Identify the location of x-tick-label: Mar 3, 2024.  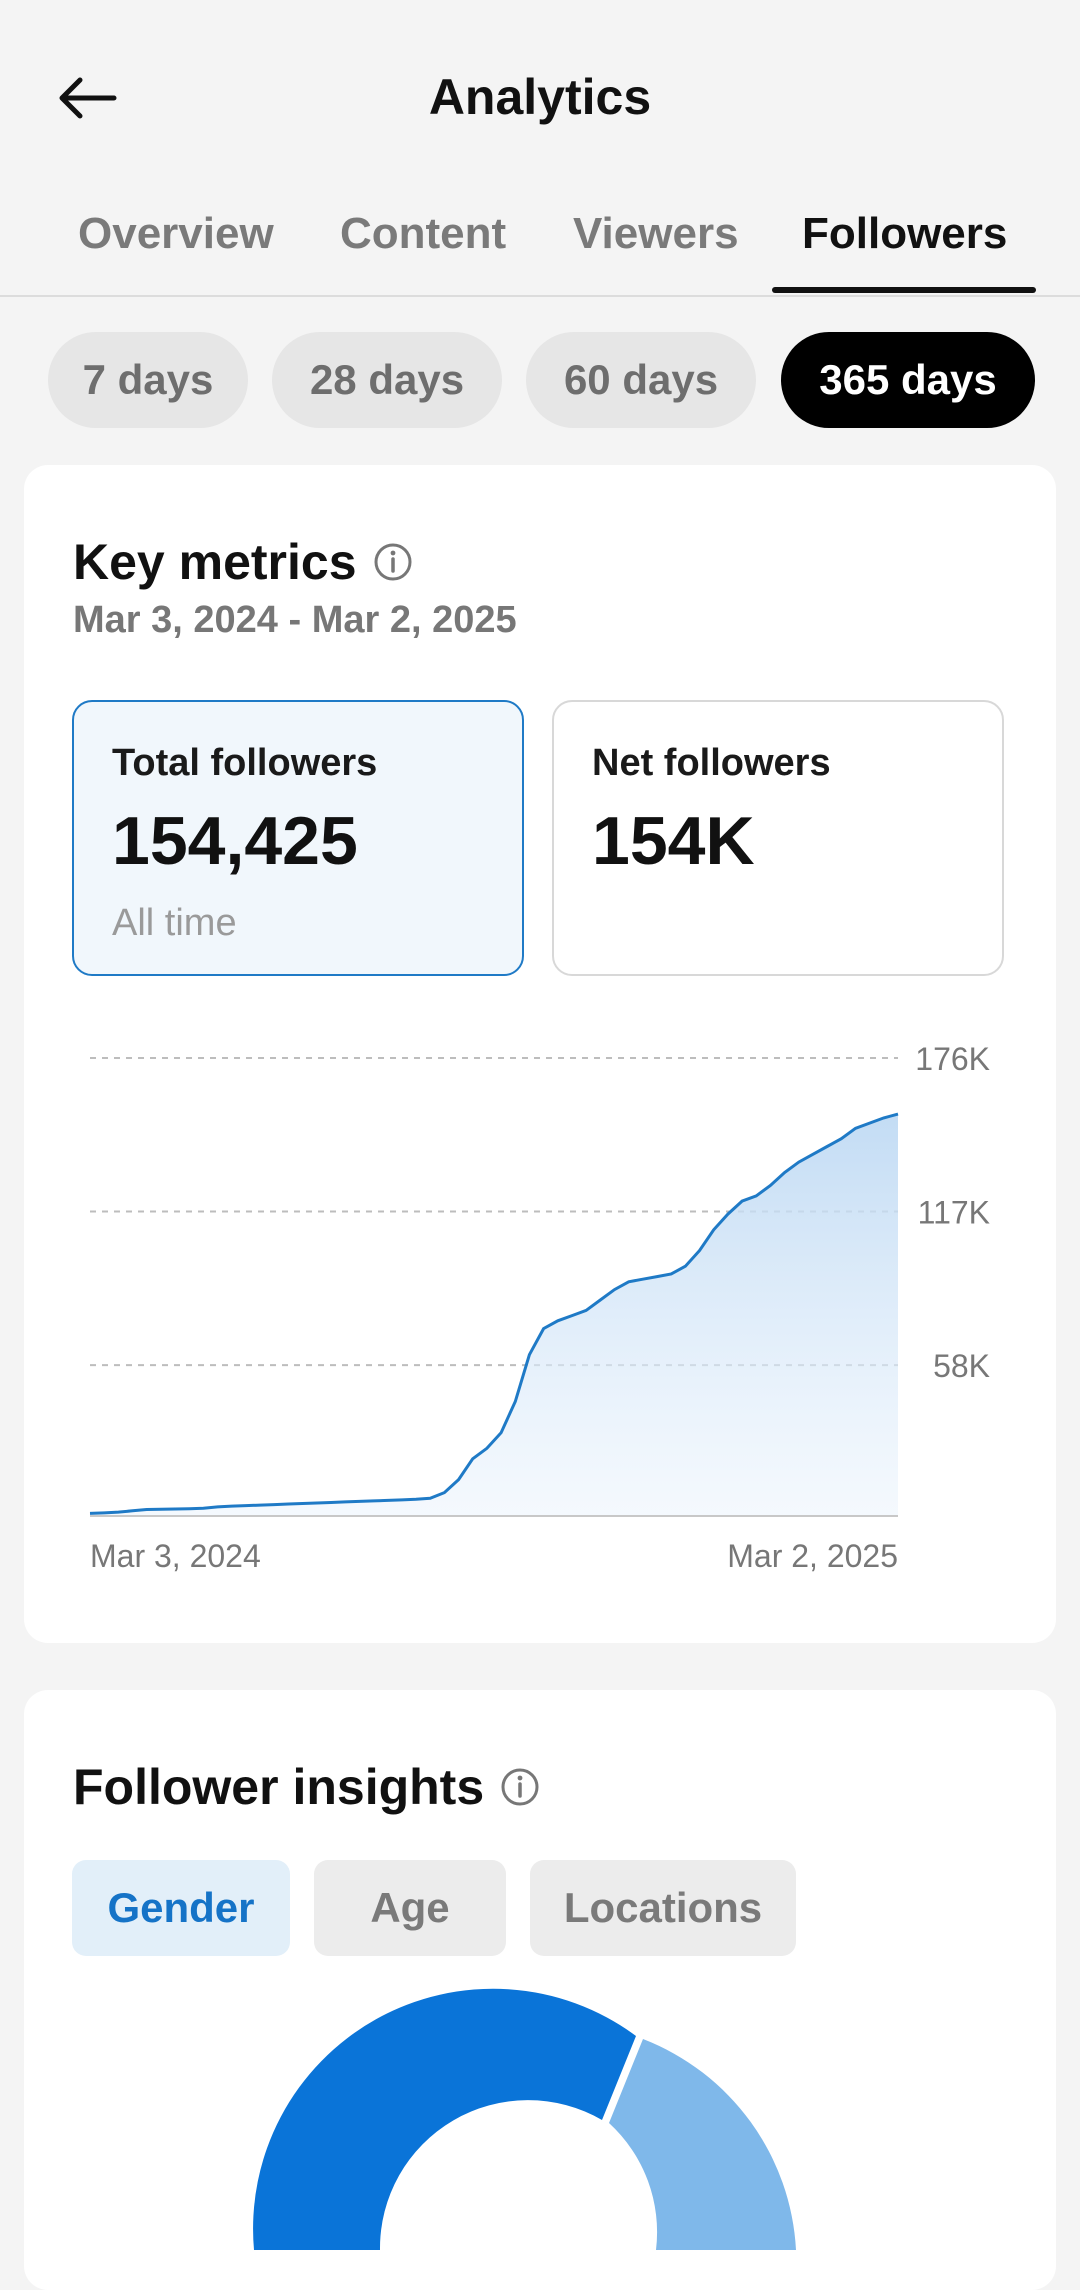
(175, 1556).